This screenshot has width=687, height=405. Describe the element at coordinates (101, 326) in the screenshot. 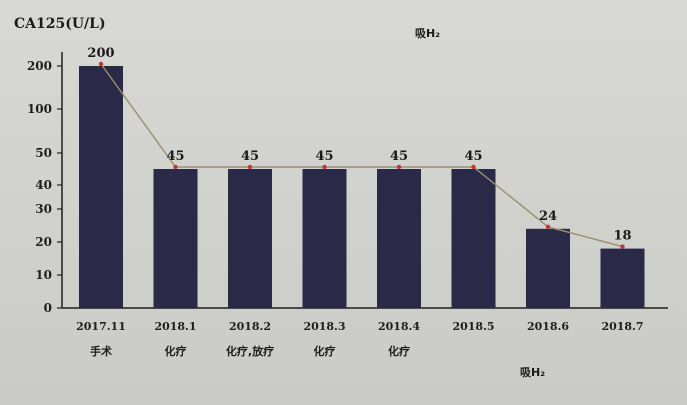

I see `x-tick-label: 2017.11` at that location.